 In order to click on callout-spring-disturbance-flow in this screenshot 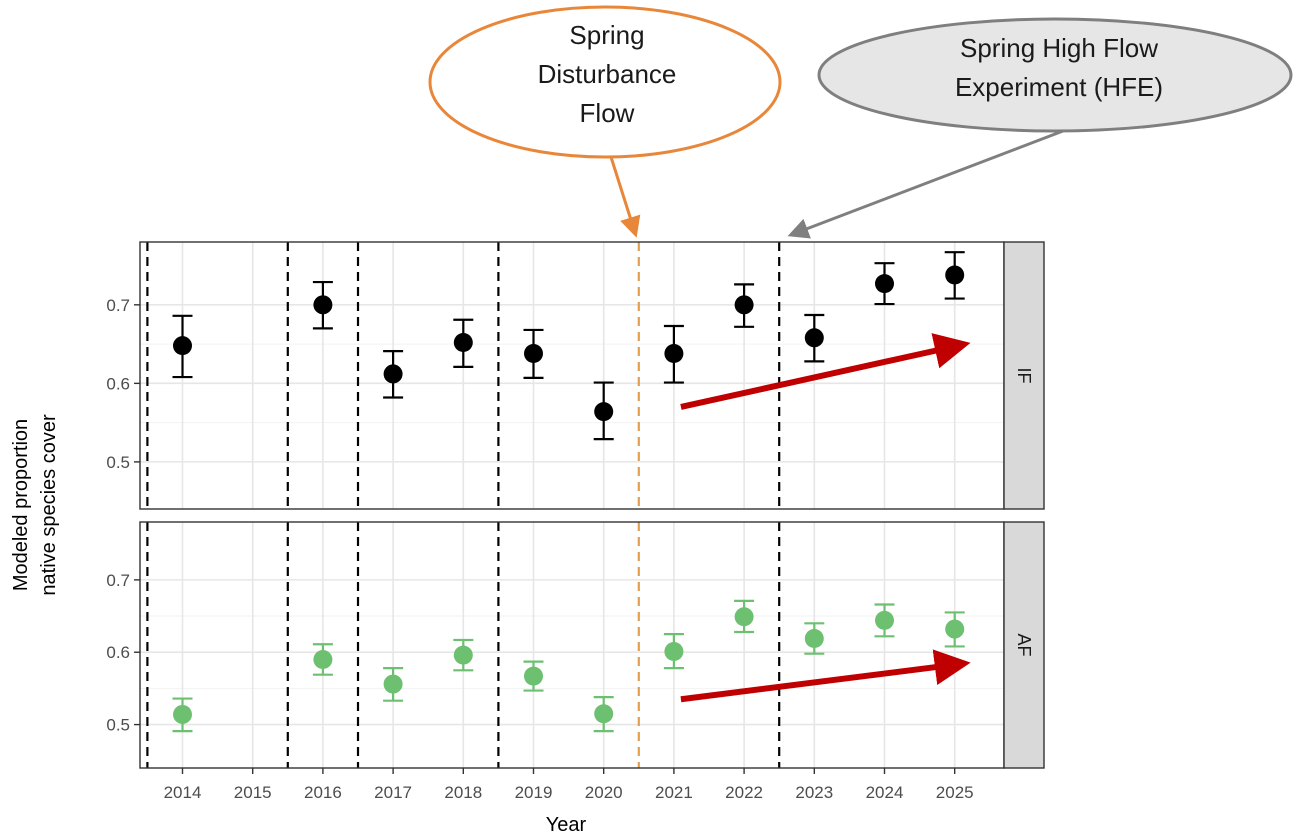, I will do `click(605, 82)`.